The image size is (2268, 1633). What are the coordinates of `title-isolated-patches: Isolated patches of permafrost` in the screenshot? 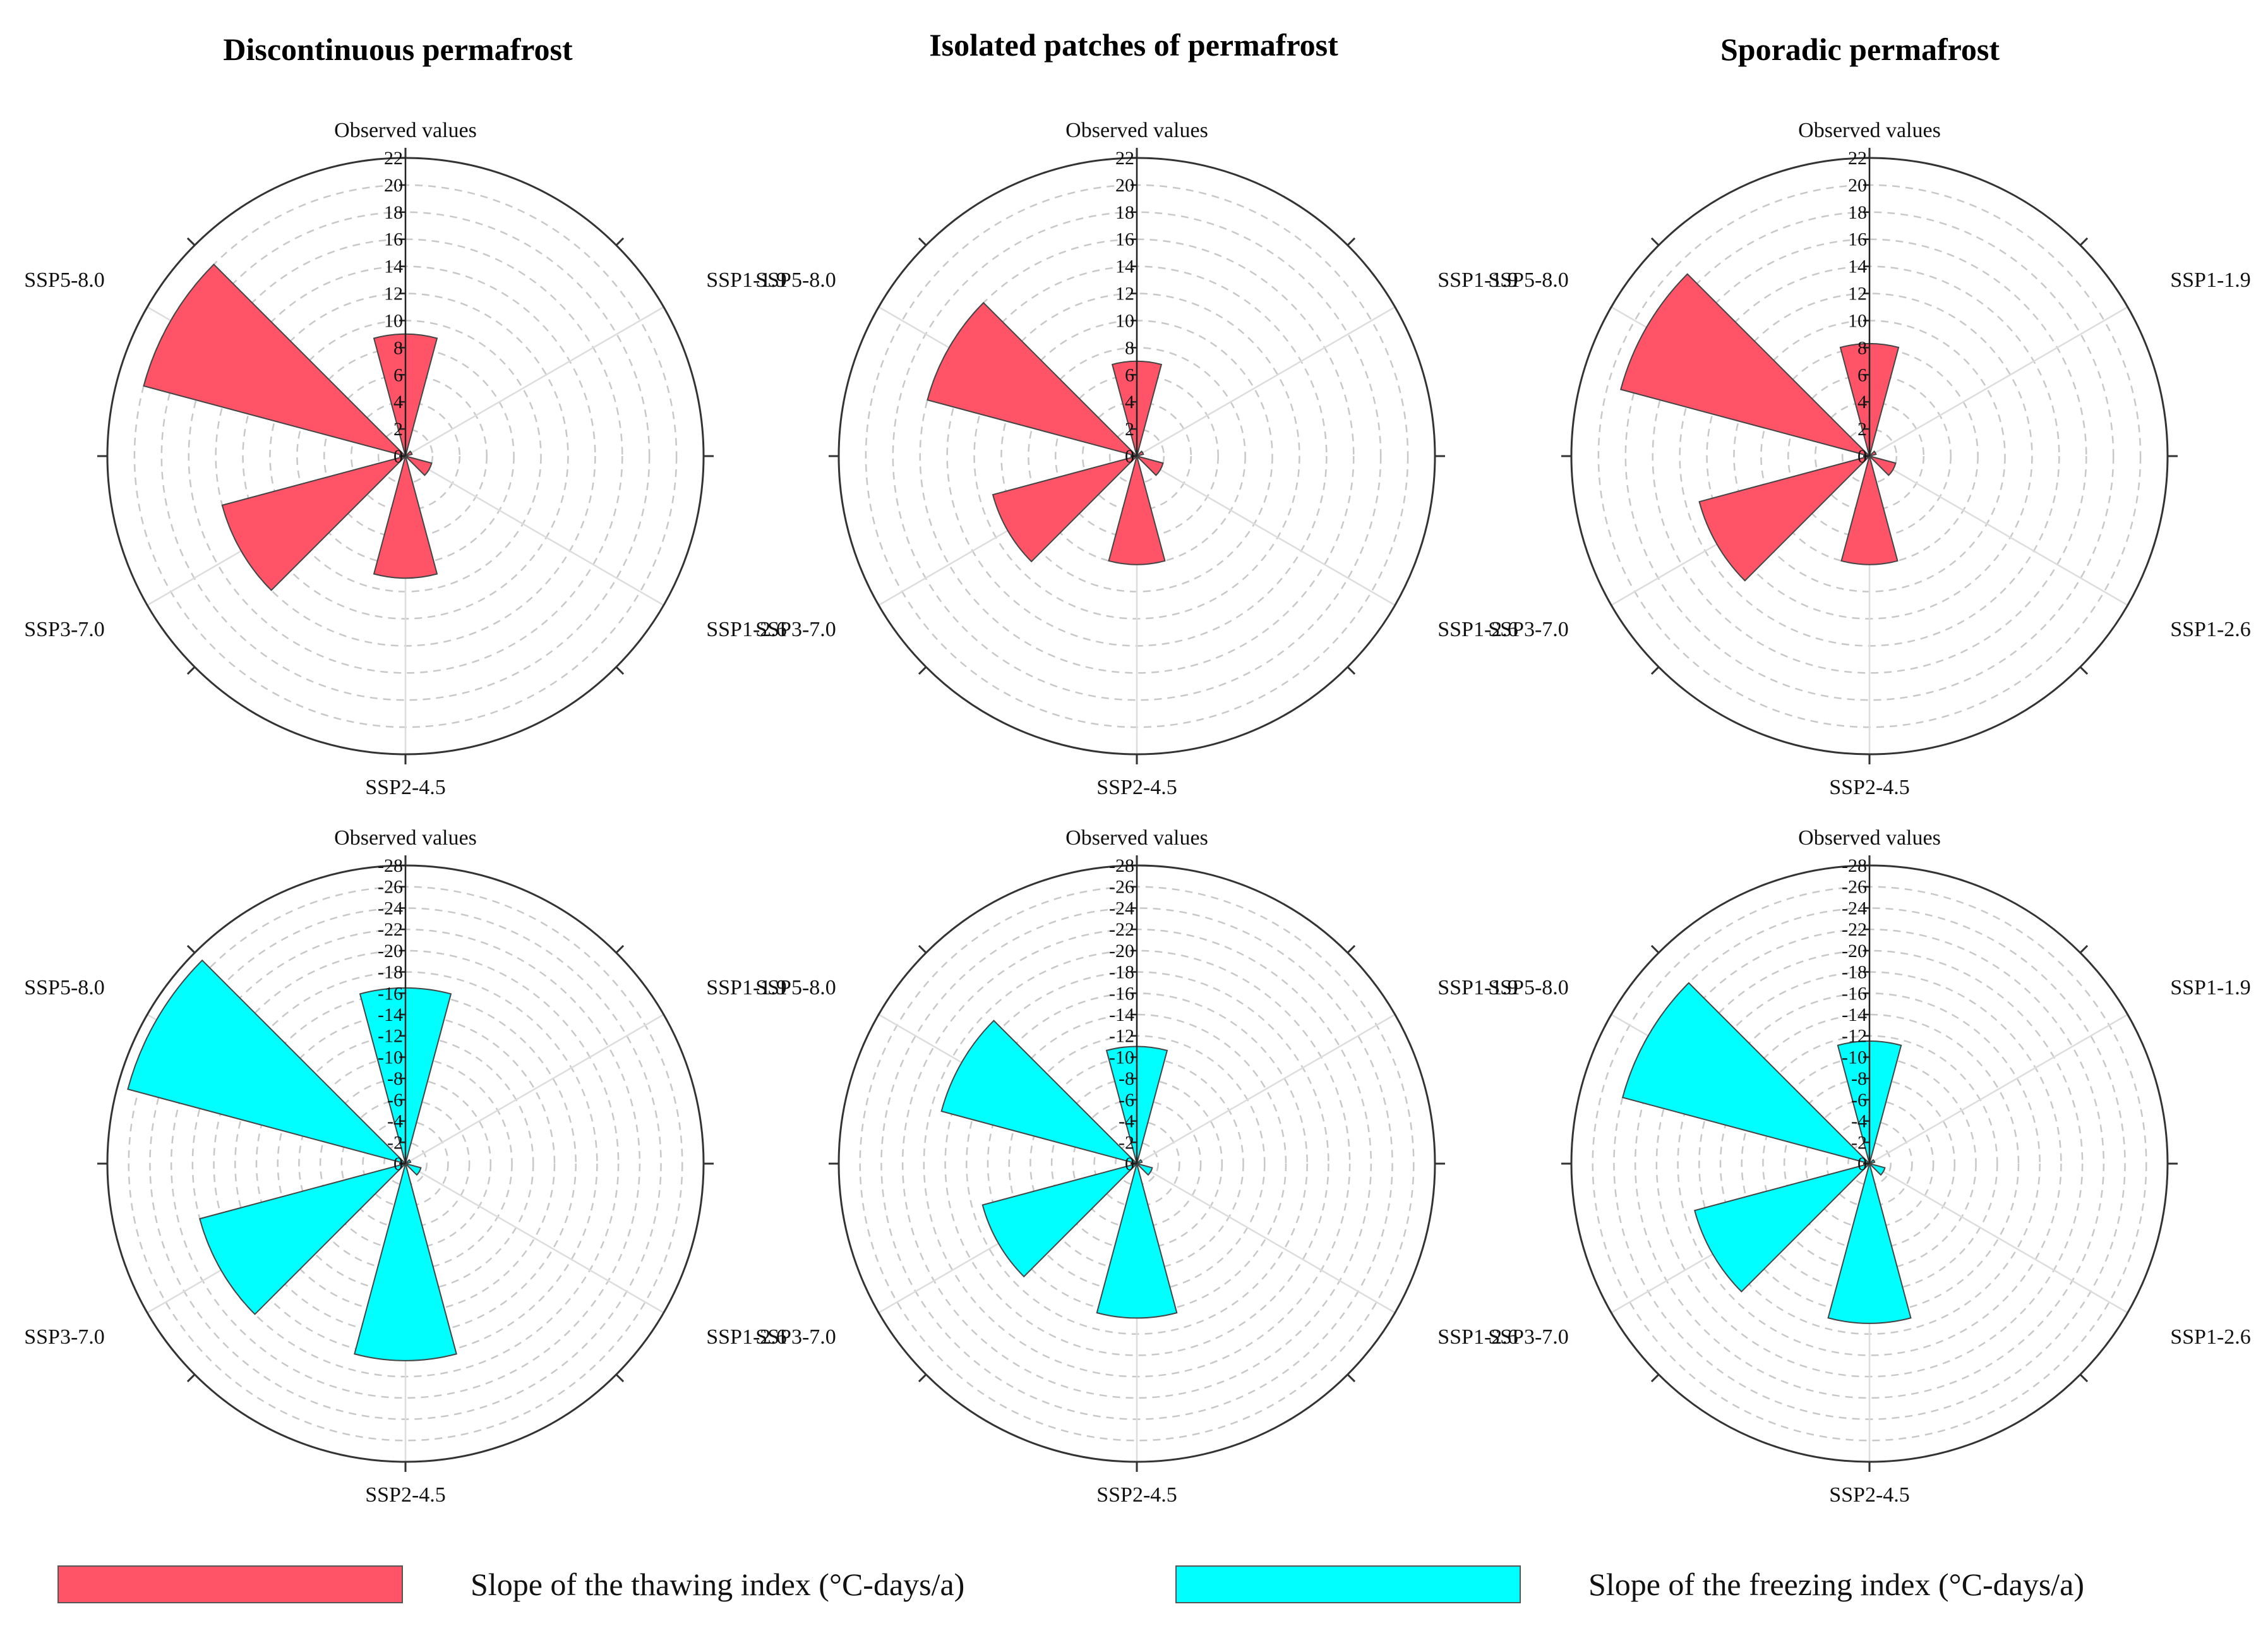 It's located at (1133, 45).